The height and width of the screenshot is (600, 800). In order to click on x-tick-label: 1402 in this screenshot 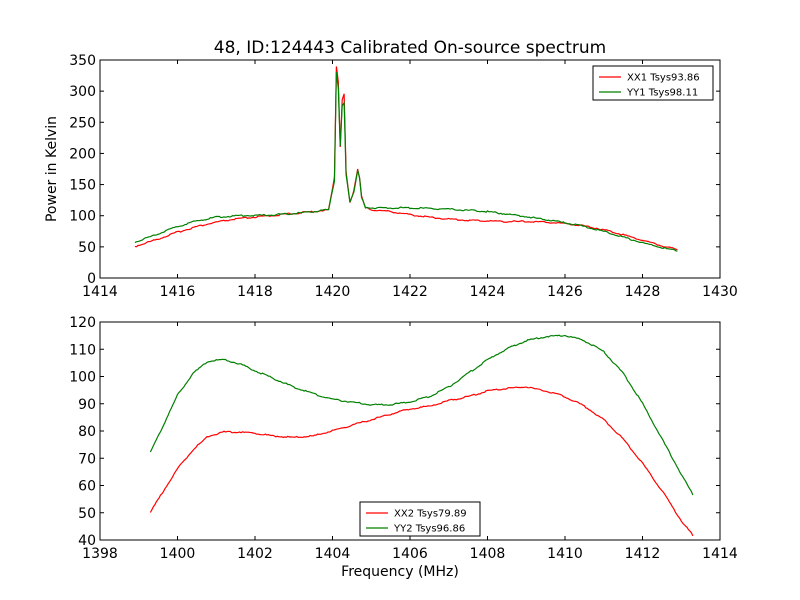, I will do `click(255, 554)`.